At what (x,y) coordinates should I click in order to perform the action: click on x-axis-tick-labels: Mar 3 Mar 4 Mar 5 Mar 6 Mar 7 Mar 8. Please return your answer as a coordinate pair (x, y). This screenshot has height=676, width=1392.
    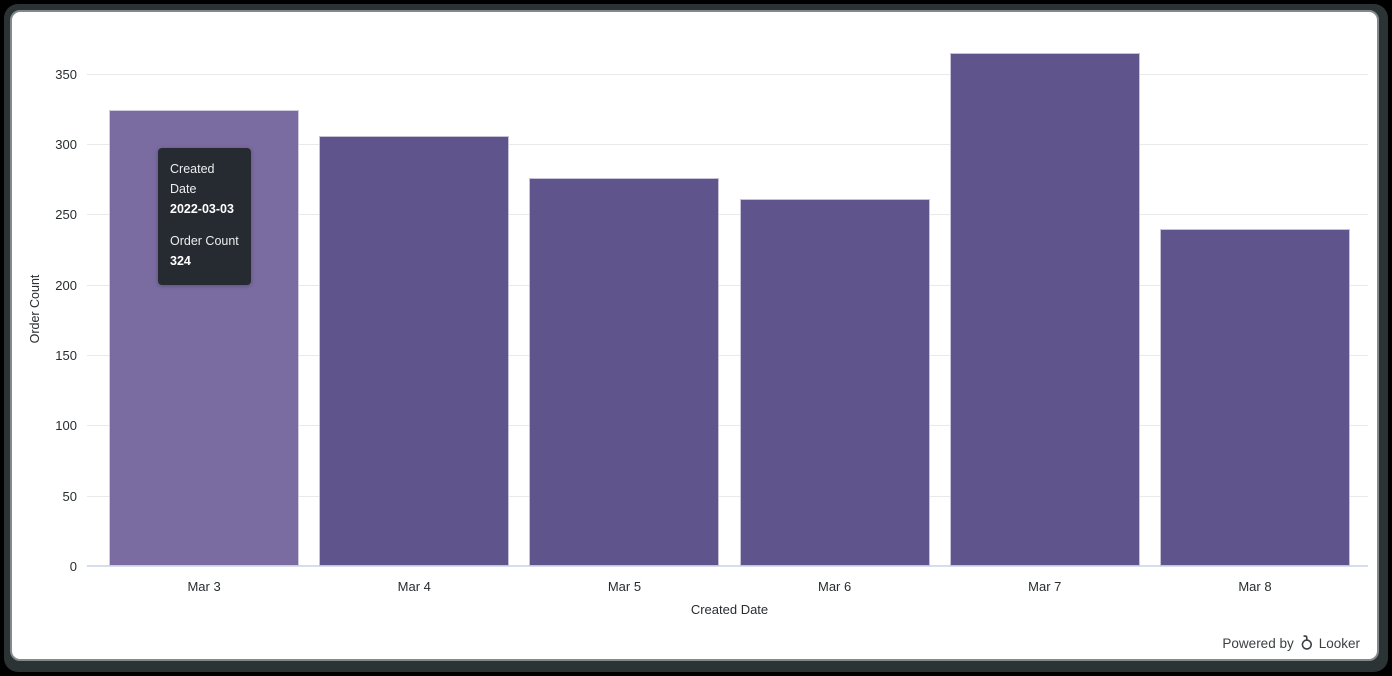
    Looking at the image, I should click on (729, 586).